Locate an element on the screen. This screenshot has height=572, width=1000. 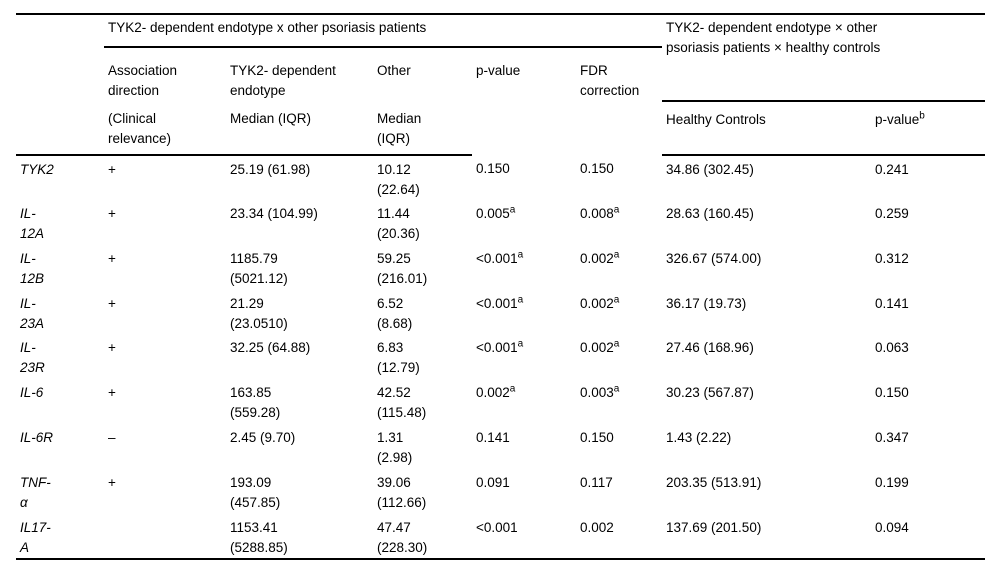
cell-pvalue: 0.005a is located at coordinates (496, 212).